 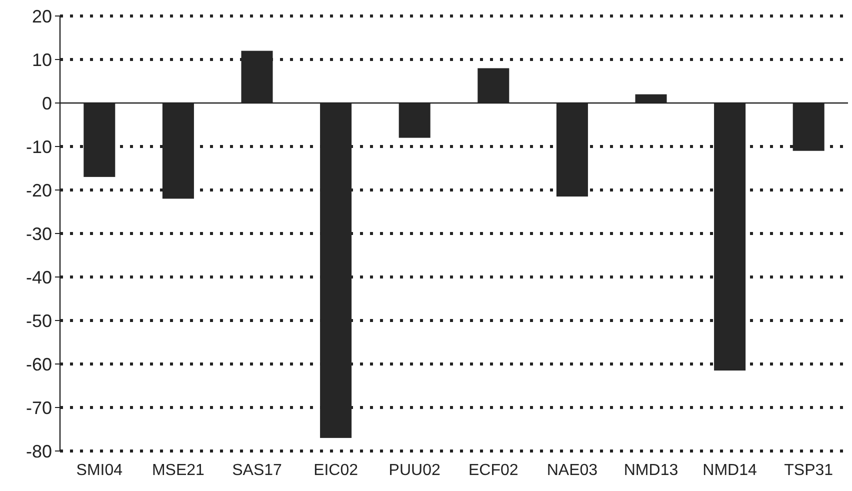 What do you see at coordinates (178, 470) in the screenshot?
I see `x-tick-label: MSE21` at bounding box center [178, 470].